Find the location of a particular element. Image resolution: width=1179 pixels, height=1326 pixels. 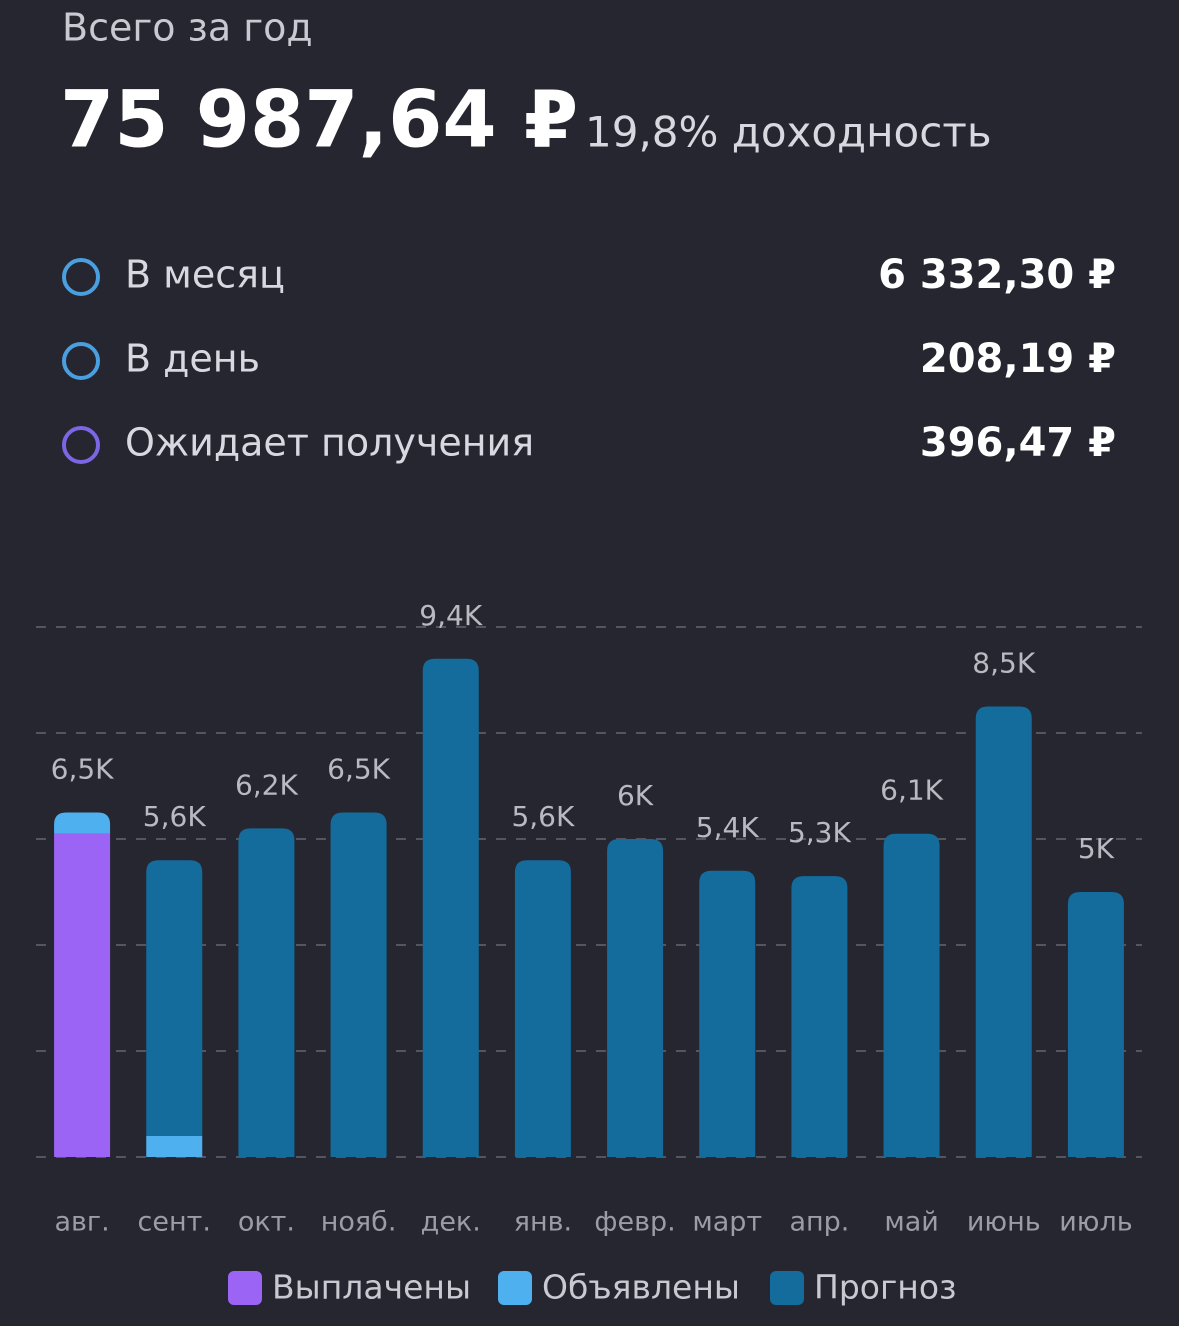

value-label: 6K is located at coordinates (635, 795).